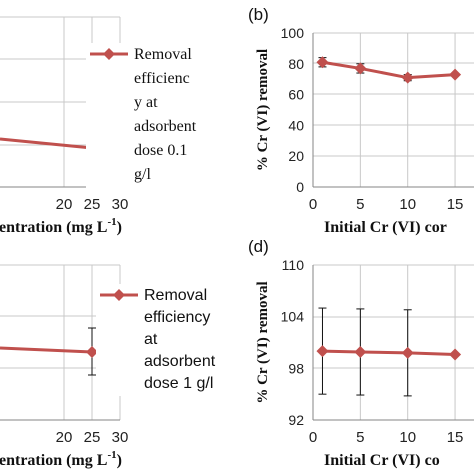 The height and width of the screenshot is (474, 474). Describe the element at coordinates (146, 102) in the screenshot. I see `legend-label: y at` at that location.